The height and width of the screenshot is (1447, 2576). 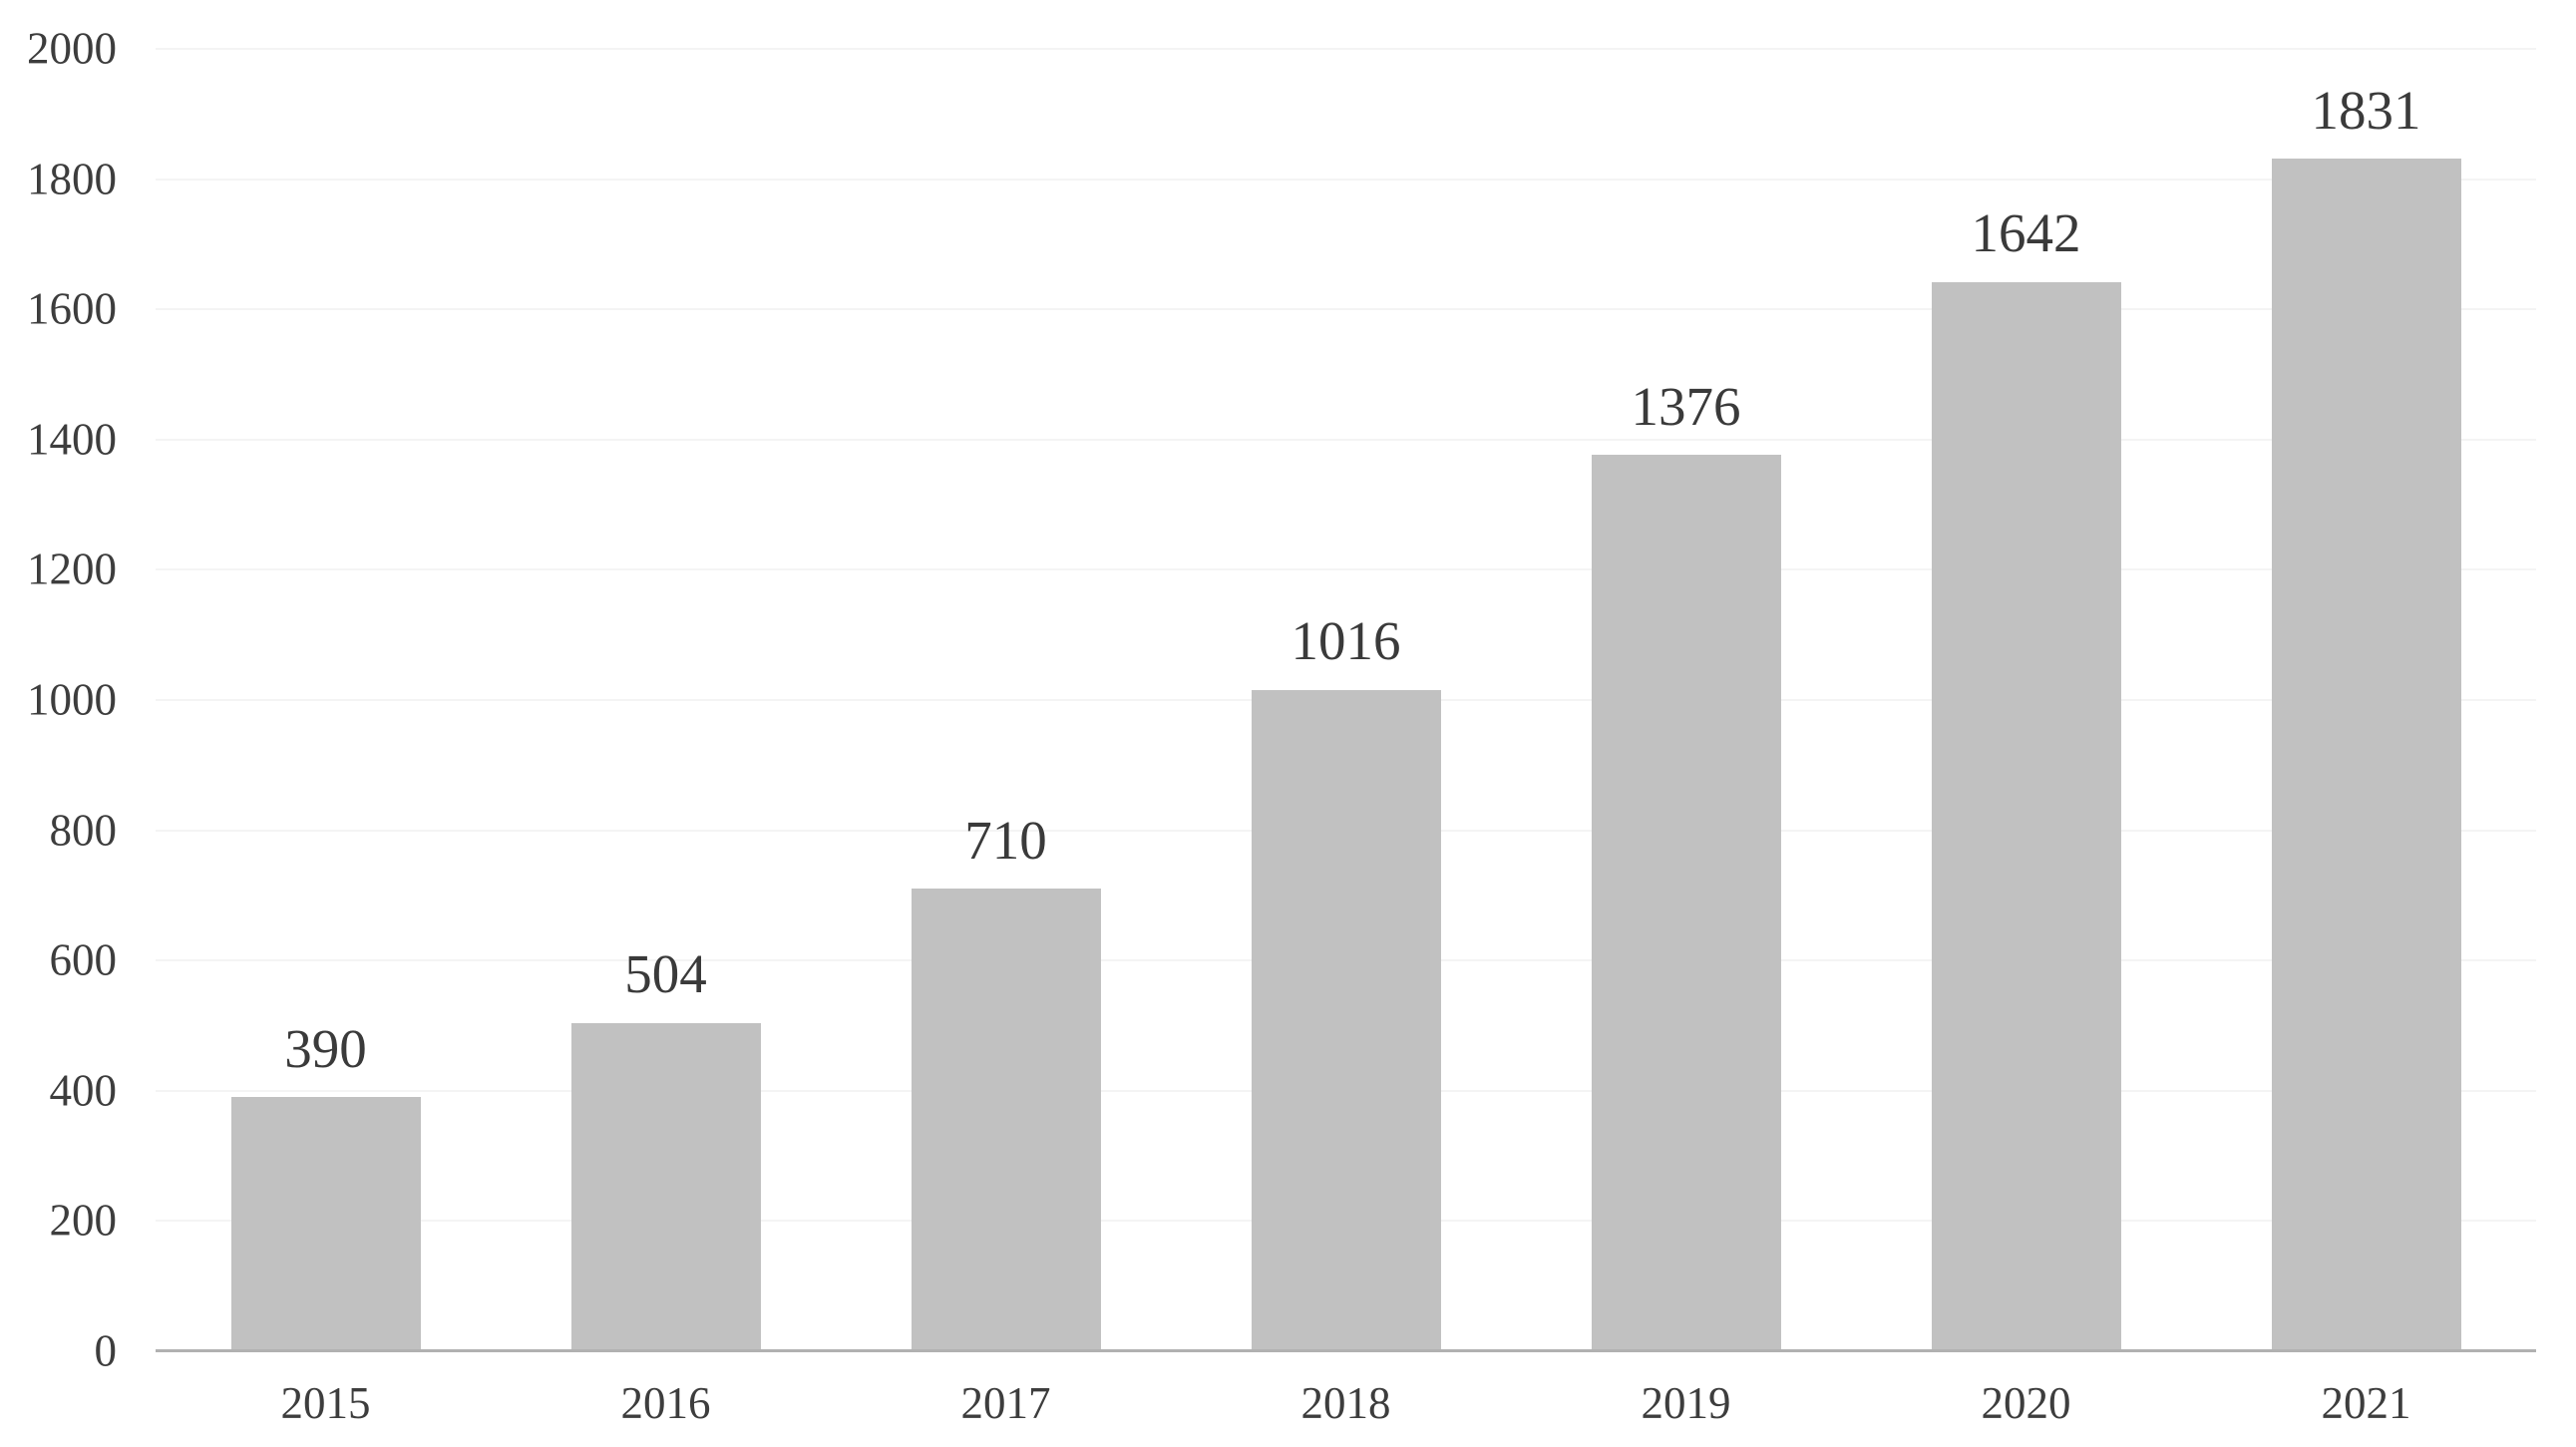 I want to click on bar-value-label: 1831, so click(x=2366, y=110).